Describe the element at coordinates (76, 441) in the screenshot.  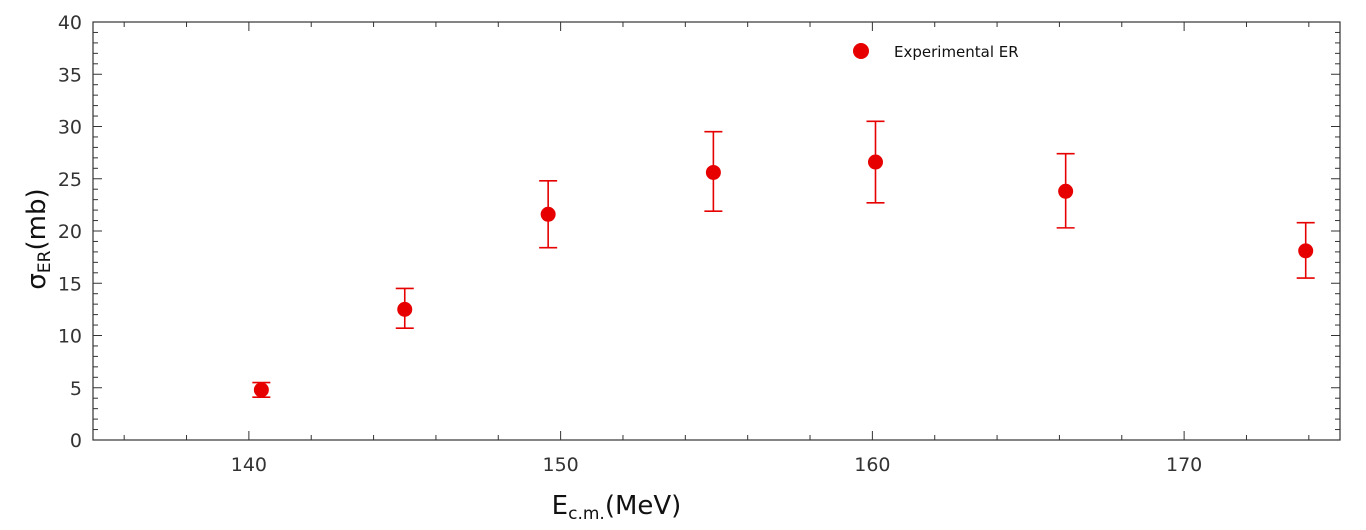
I see `y-tick-label: 0` at that location.